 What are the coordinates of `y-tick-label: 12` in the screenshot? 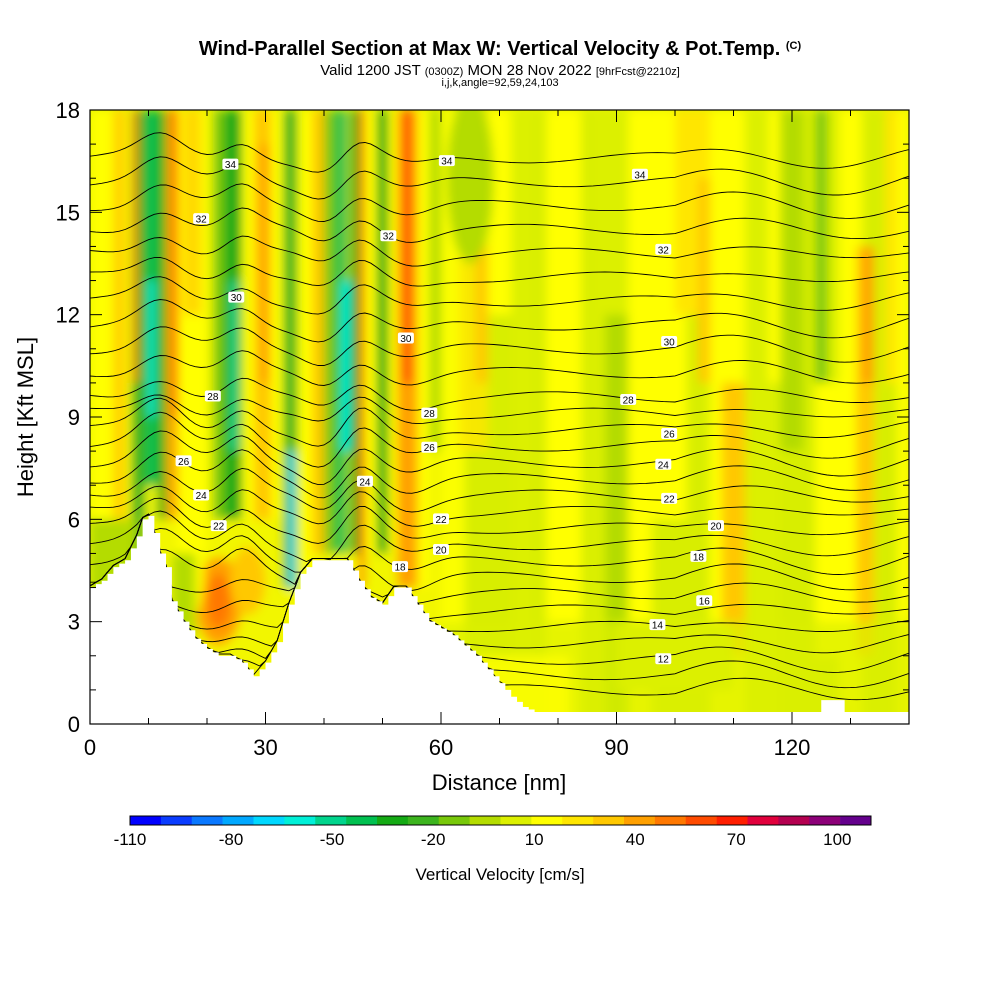 It's located at (68, 315).